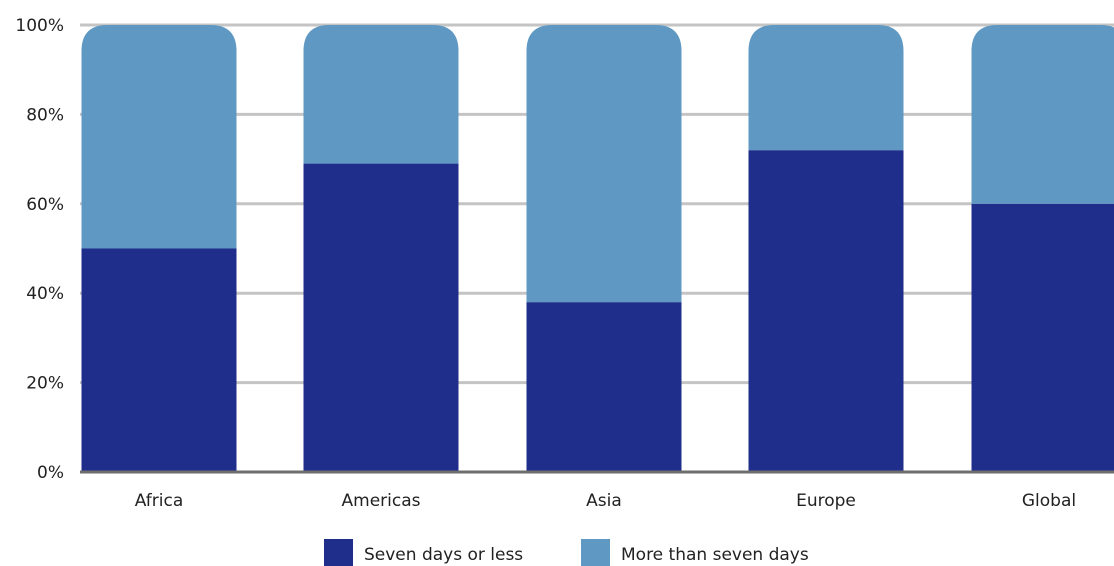  What do you see at coordinates (826, 501) in the screenshot?
I see `x-tick-label: Europe` at bounding box center [826, 501].